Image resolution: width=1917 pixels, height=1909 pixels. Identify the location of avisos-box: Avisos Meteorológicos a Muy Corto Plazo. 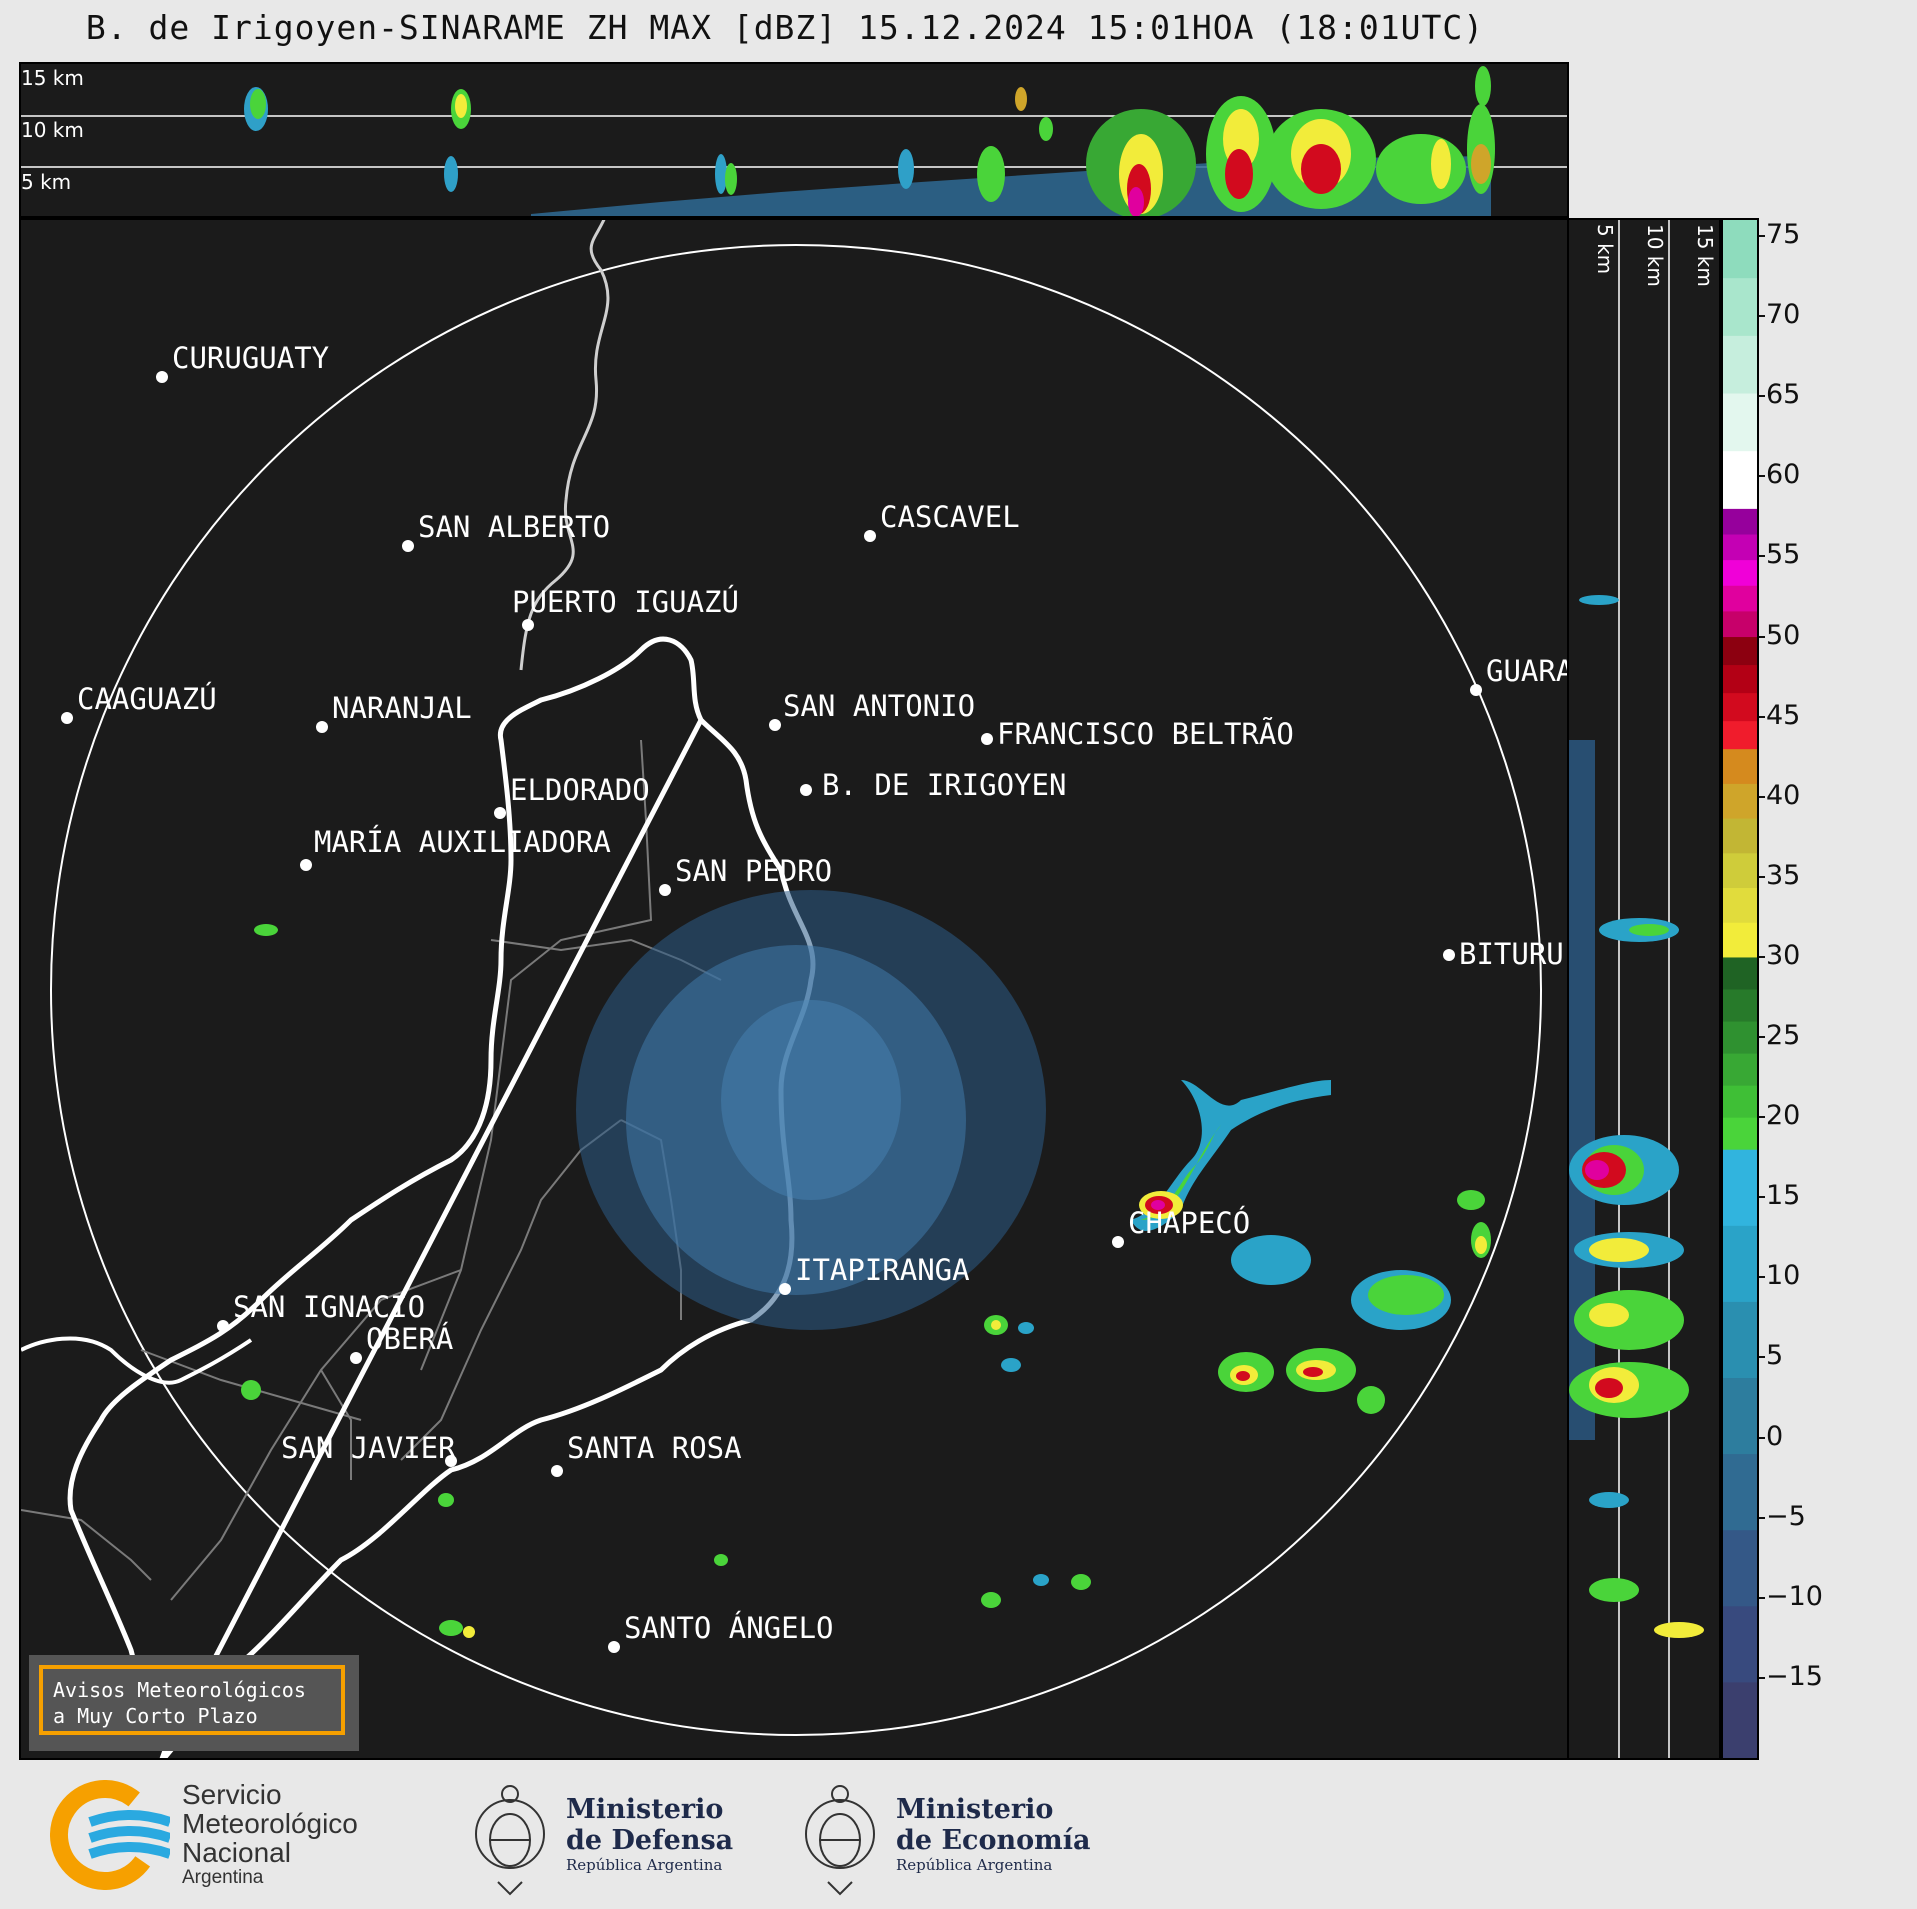
(194, 1703).